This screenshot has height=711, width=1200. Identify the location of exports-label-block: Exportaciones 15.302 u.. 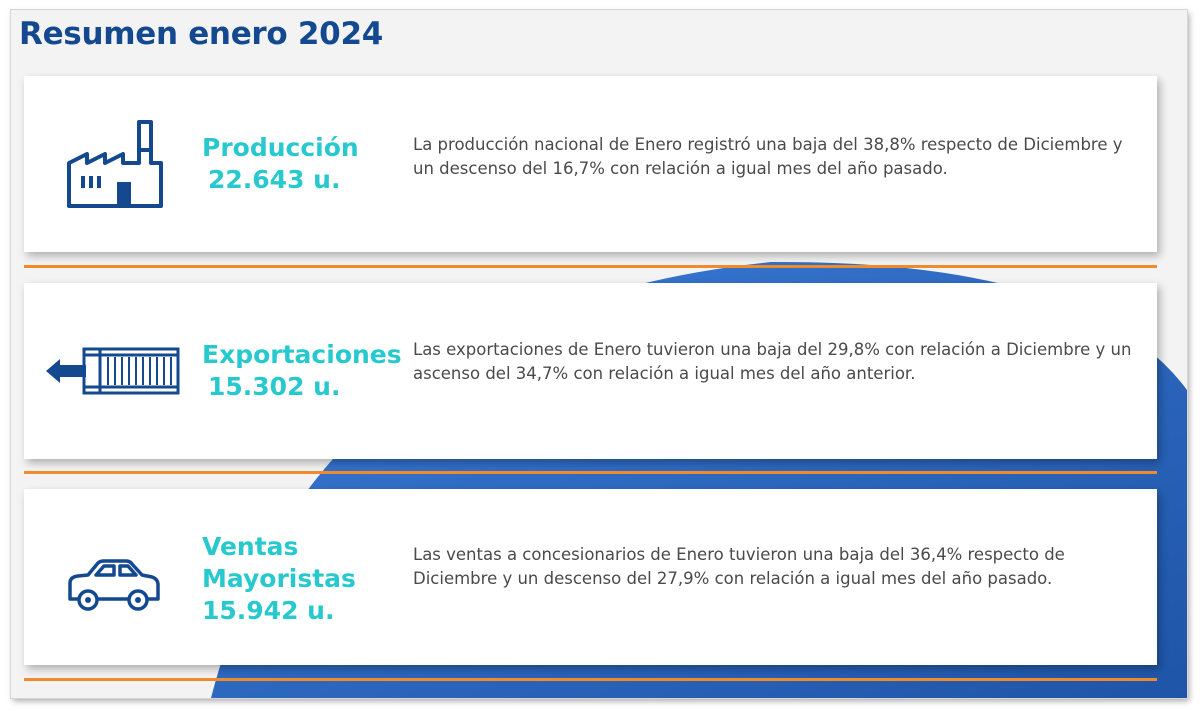
(302, 371).